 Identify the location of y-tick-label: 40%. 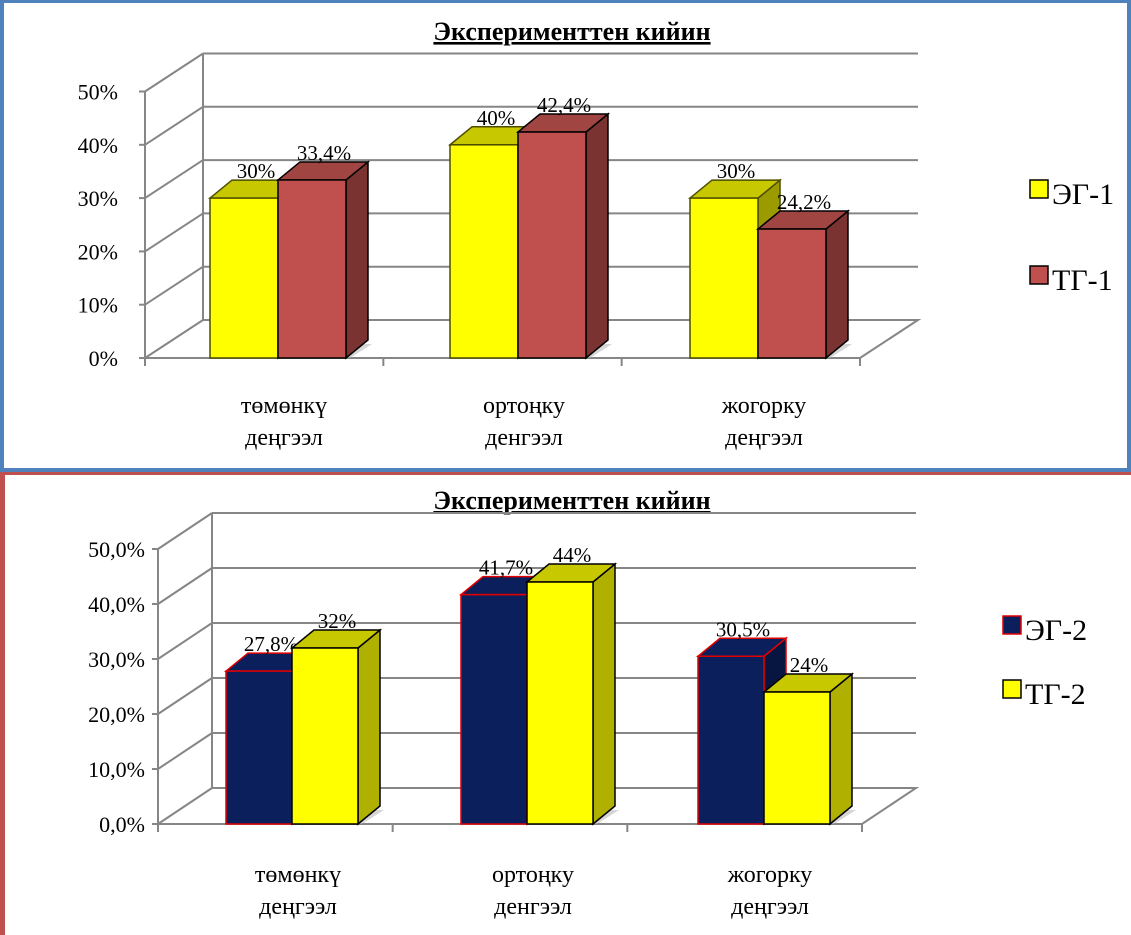
(98, 145).